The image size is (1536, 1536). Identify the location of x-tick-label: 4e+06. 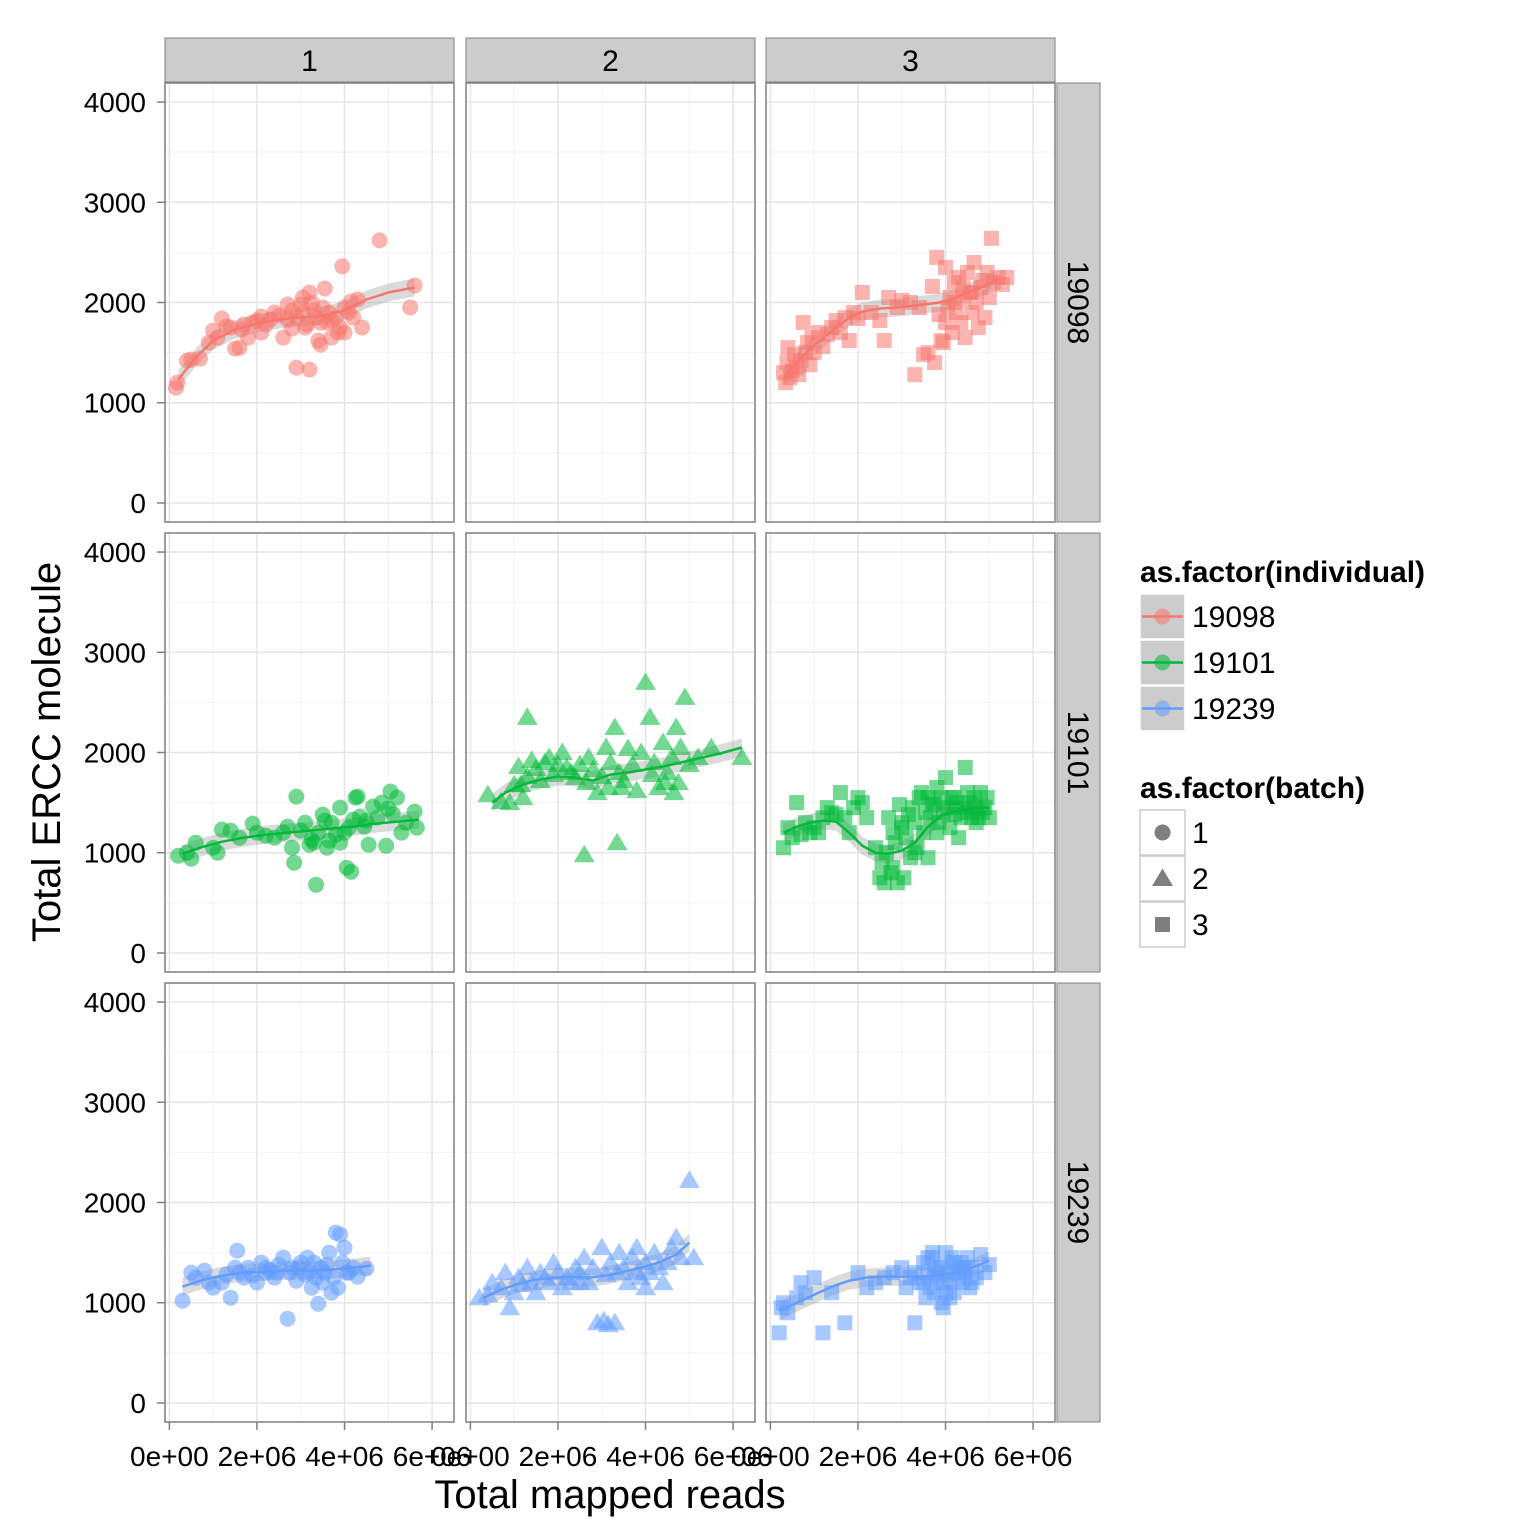
(344, 1456).